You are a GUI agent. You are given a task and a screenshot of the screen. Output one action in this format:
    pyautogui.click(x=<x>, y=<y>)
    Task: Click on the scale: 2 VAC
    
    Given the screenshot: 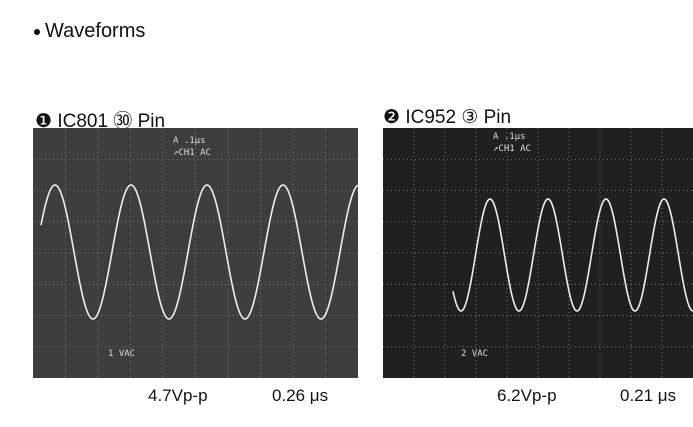 What is the action you would take?
    pyautogui.click(x=474, y=354)
    